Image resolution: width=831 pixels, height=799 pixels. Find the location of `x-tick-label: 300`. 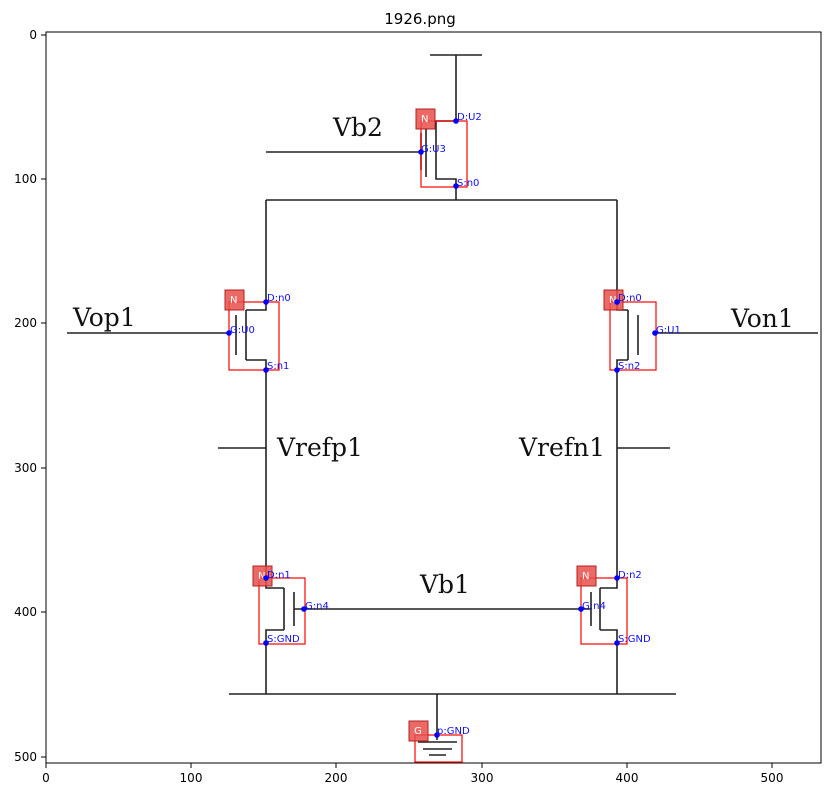

x-tick-label: 300 is located at coordinates (482, 778).